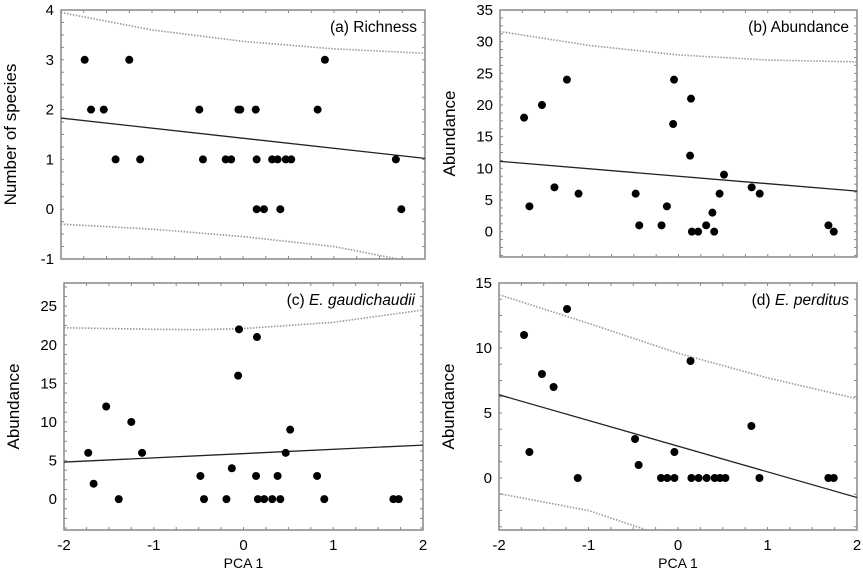  I want to click on panel-title-main: Abundance, so click(810, 27).